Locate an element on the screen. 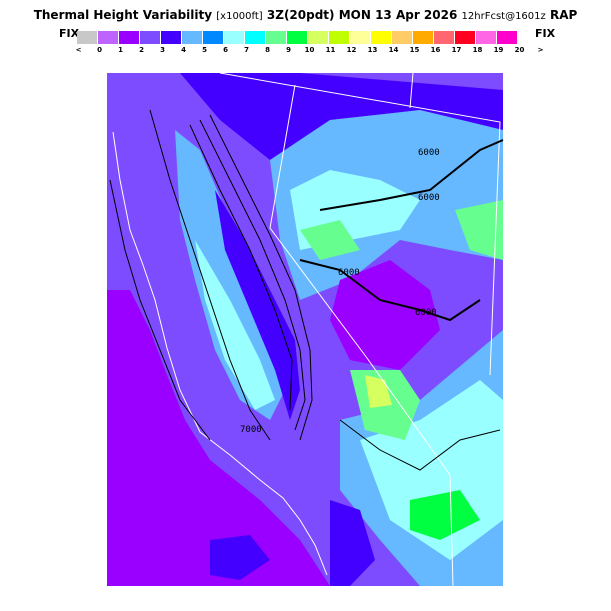 The width and height of the screenshot is (611, 611). legend-tick-label: 15 is located at coordinates (414, 50).